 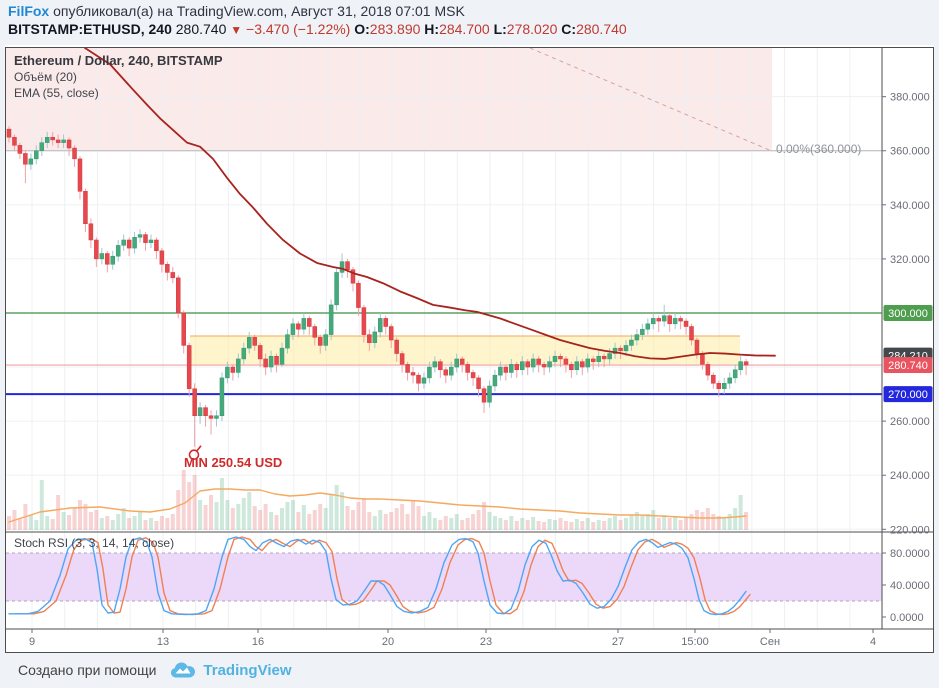 I want to click on fib-level-label: 0.00%(360.000), so click(x=819, y=149).